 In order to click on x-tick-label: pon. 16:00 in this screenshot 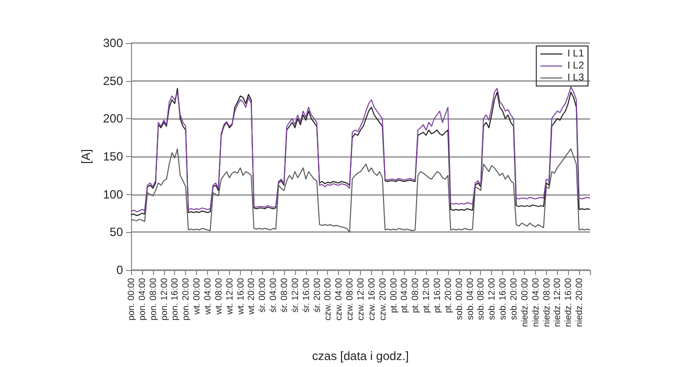, I will do `click(175, 299)`.